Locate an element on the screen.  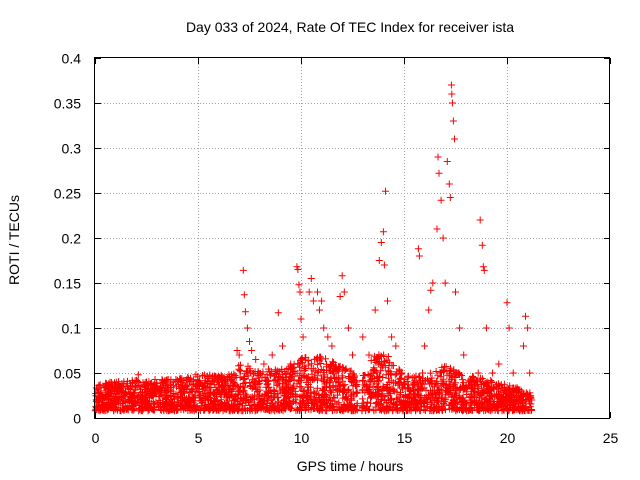
x-tick-label: 25 is located at coordinates (611, 438).